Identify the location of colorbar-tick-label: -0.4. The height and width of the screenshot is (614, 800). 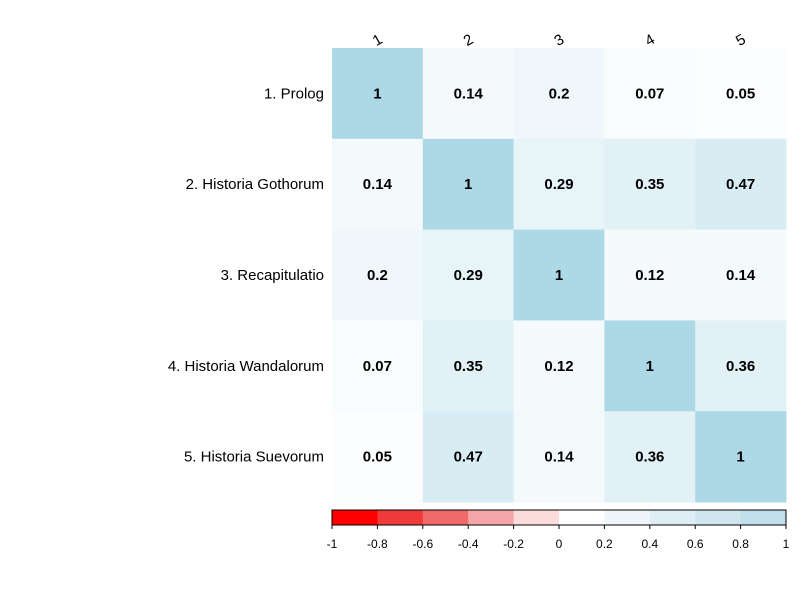
(468, 544).